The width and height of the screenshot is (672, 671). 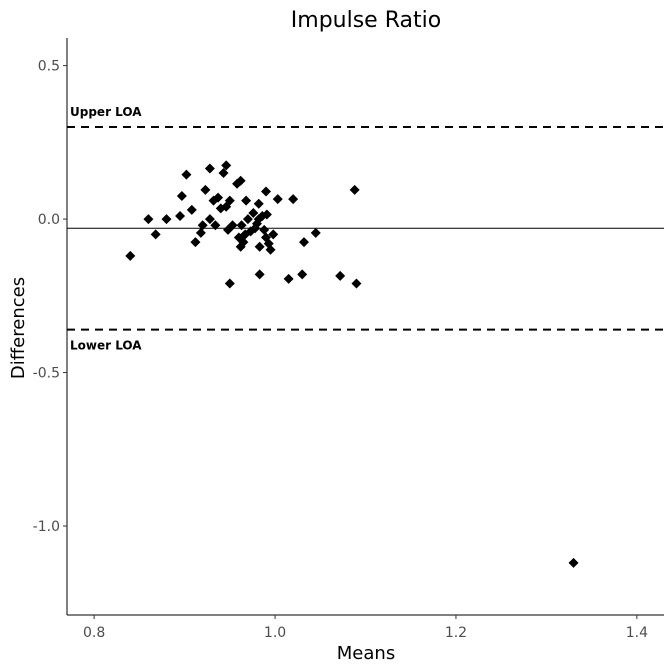 What do you see at coordinates (456, 633) in the screenshot?
I see `x-tick-label: 1.2` at bounding box center [456, 633].